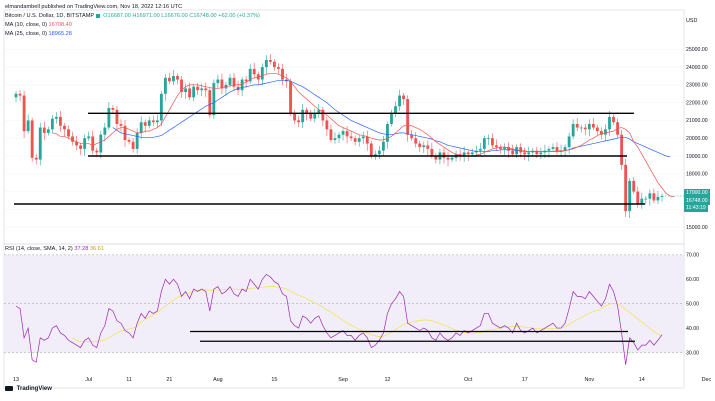 The height and width of the screenshot is (401, 715). Describe the element at coordinates (60, 25) in the screenshot. I see `ma-fast-value: 16708.40` at that location.